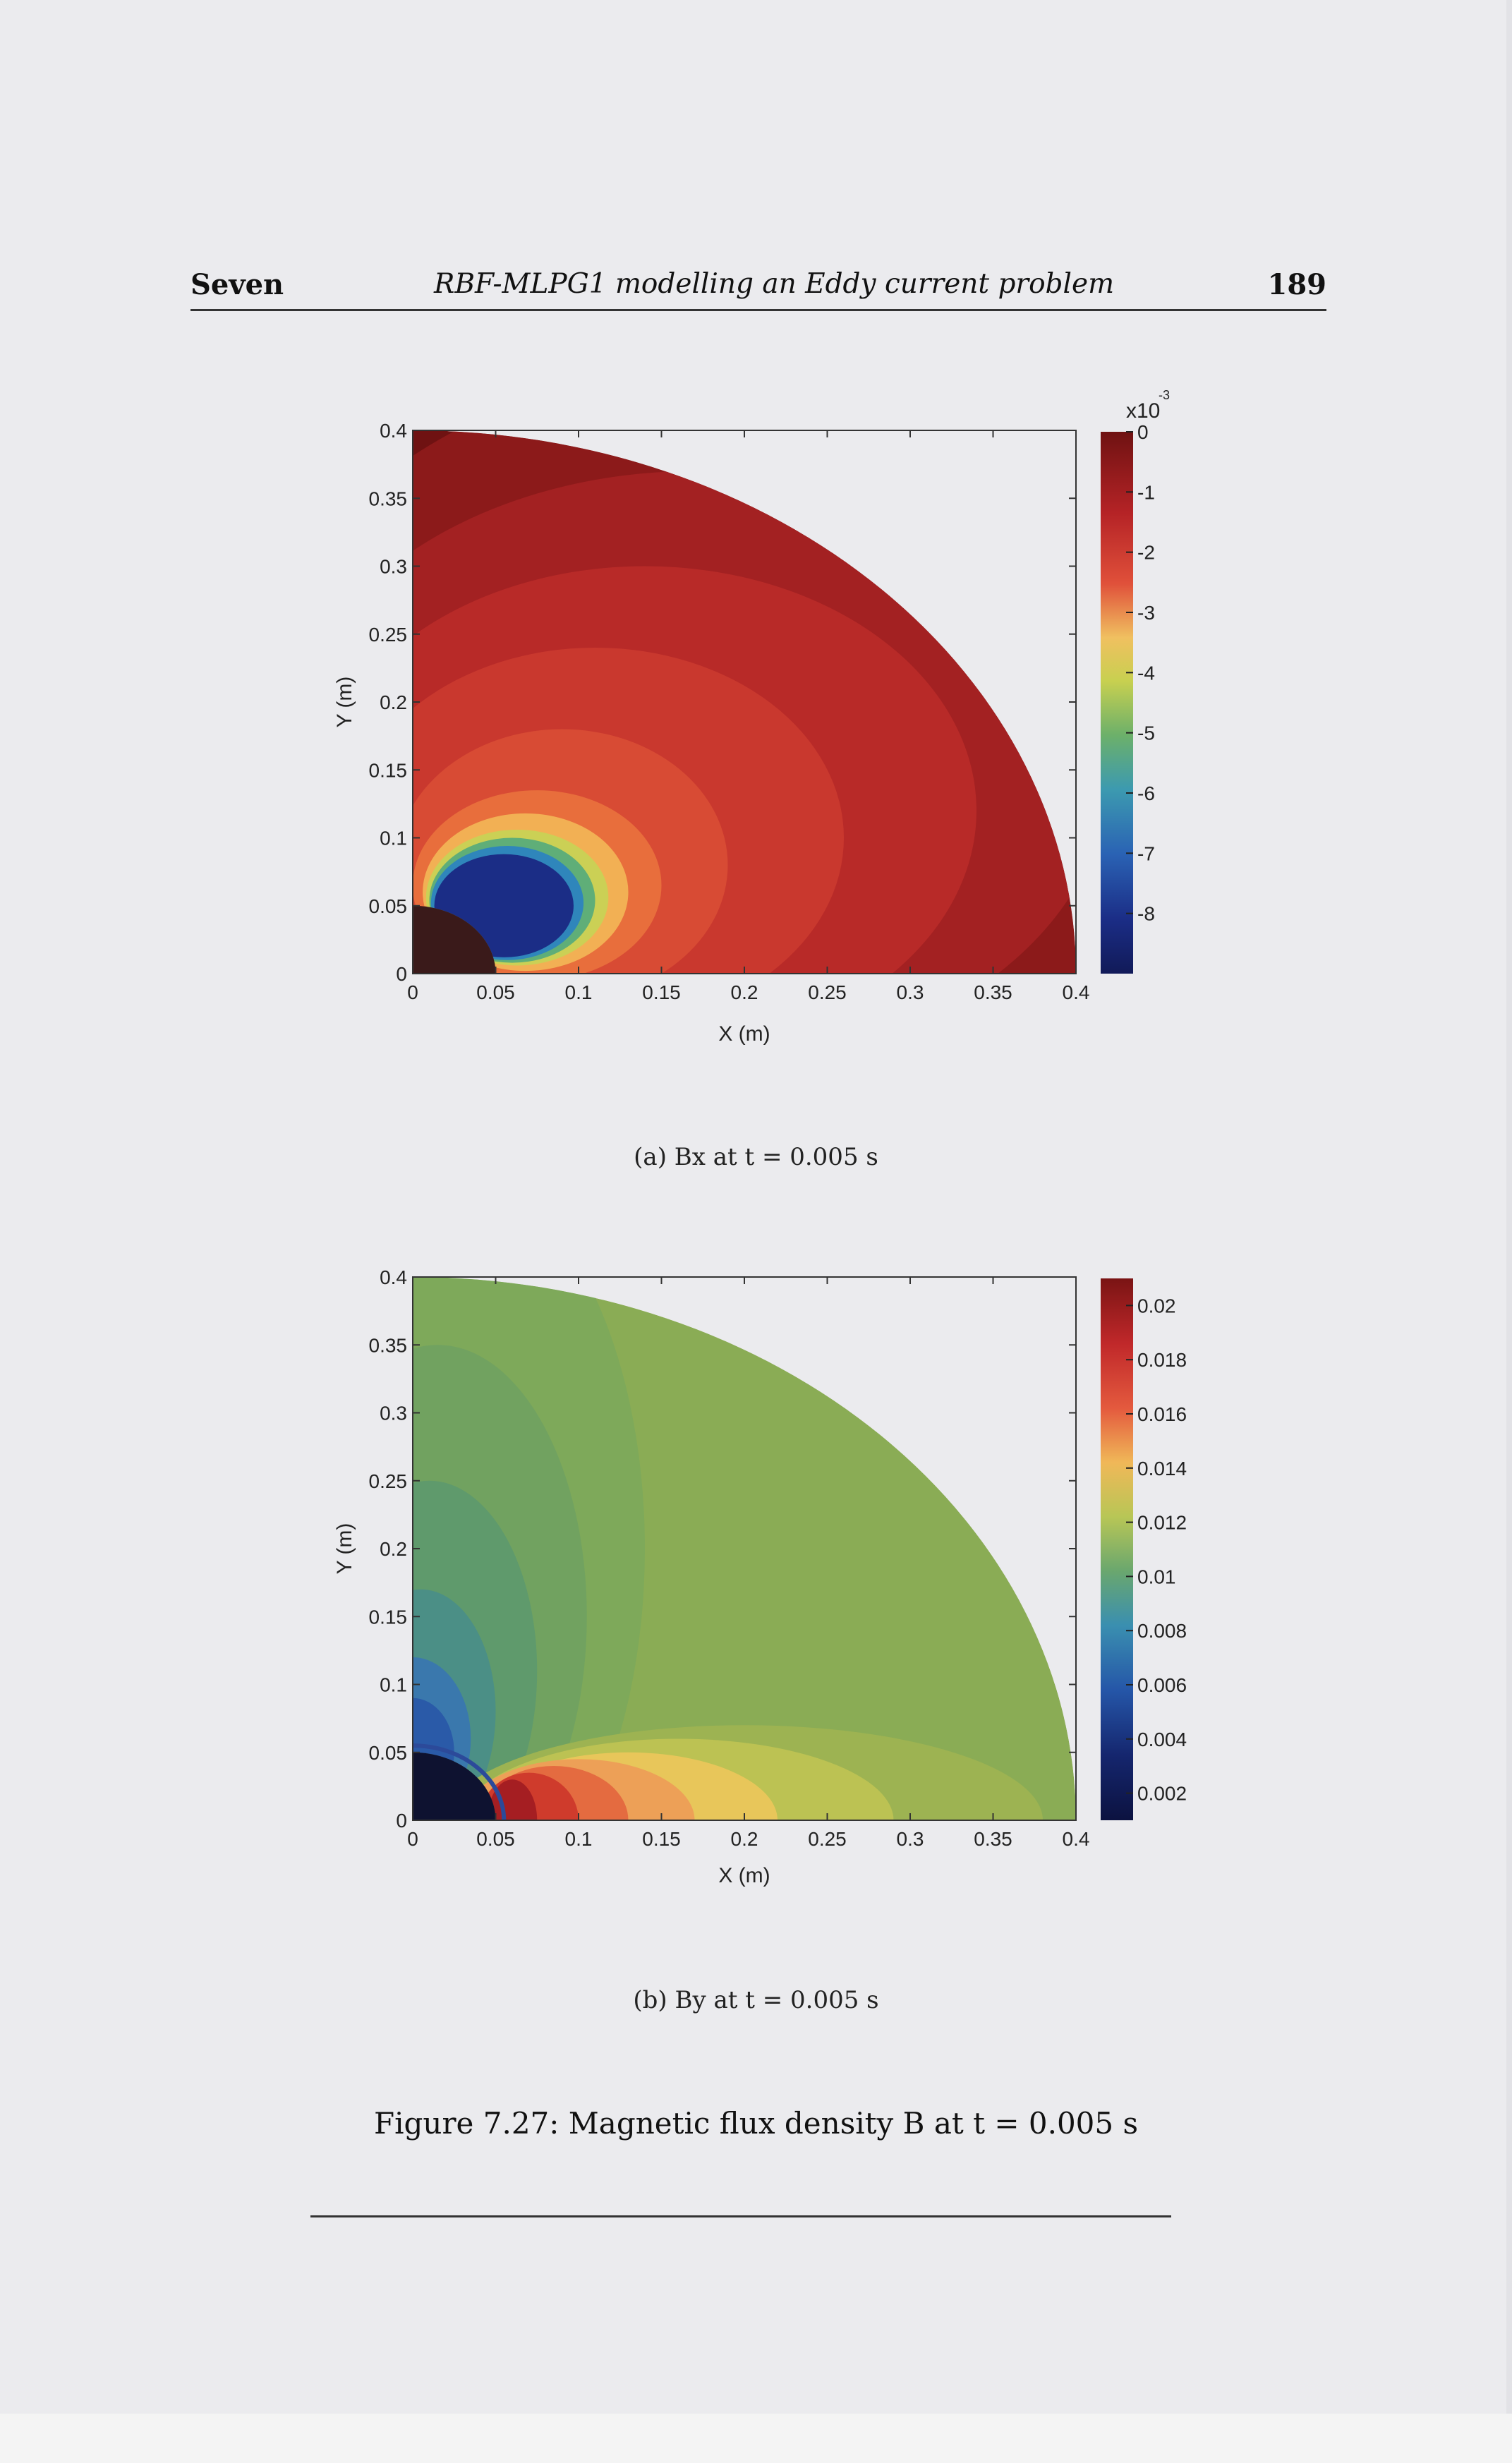 This screenshot has width=1512, height=2463. Describe the element at coordinates (756, 1157) in the screenshot. I see `subfigure-a-caption: (a) Bx at t = 0.005 s` at that location.